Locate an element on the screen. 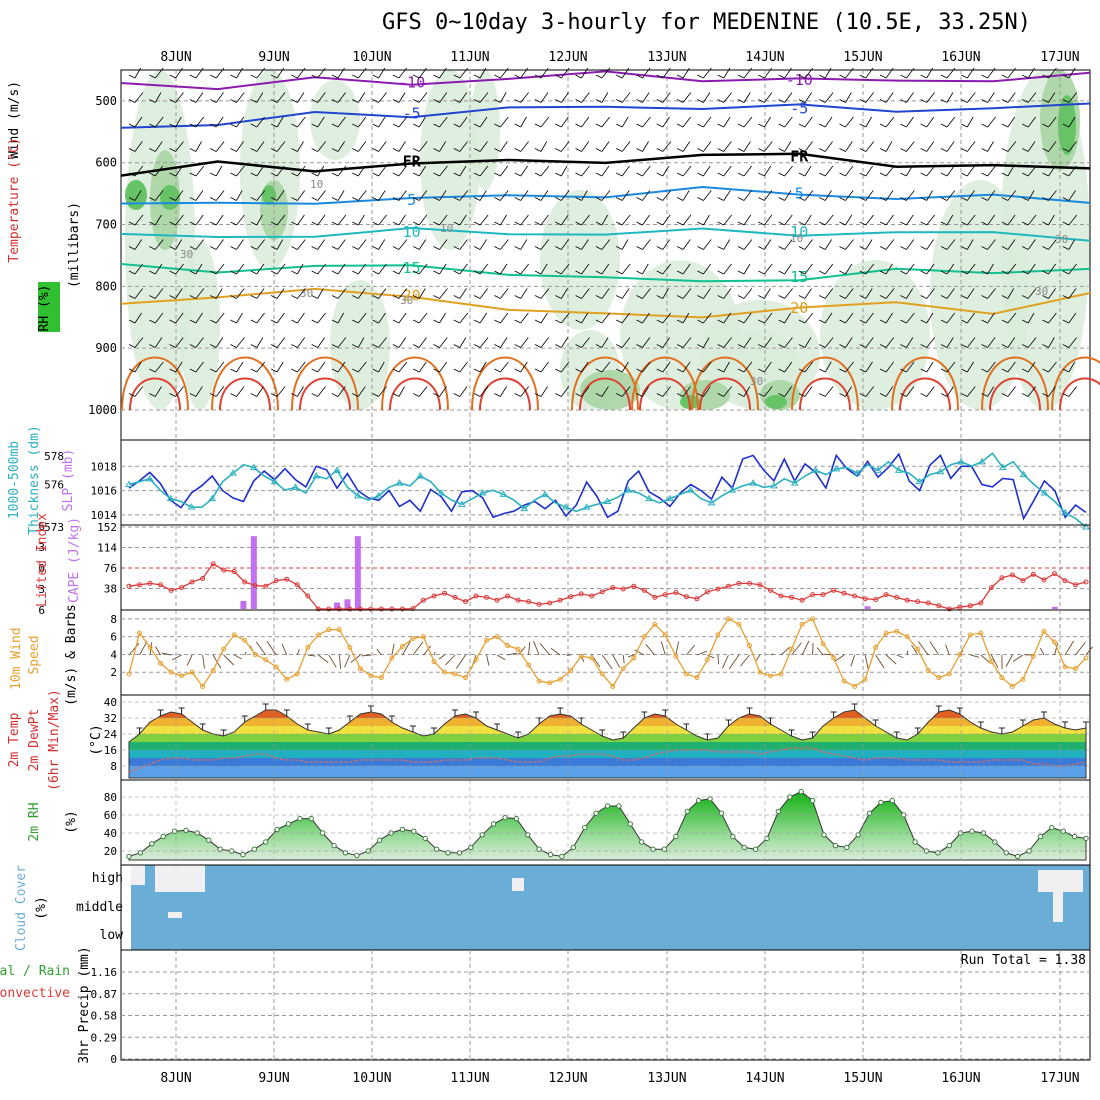 The image size is (1100, 1100). y-tick-label: 0 is located at coordinates (113, 1059).